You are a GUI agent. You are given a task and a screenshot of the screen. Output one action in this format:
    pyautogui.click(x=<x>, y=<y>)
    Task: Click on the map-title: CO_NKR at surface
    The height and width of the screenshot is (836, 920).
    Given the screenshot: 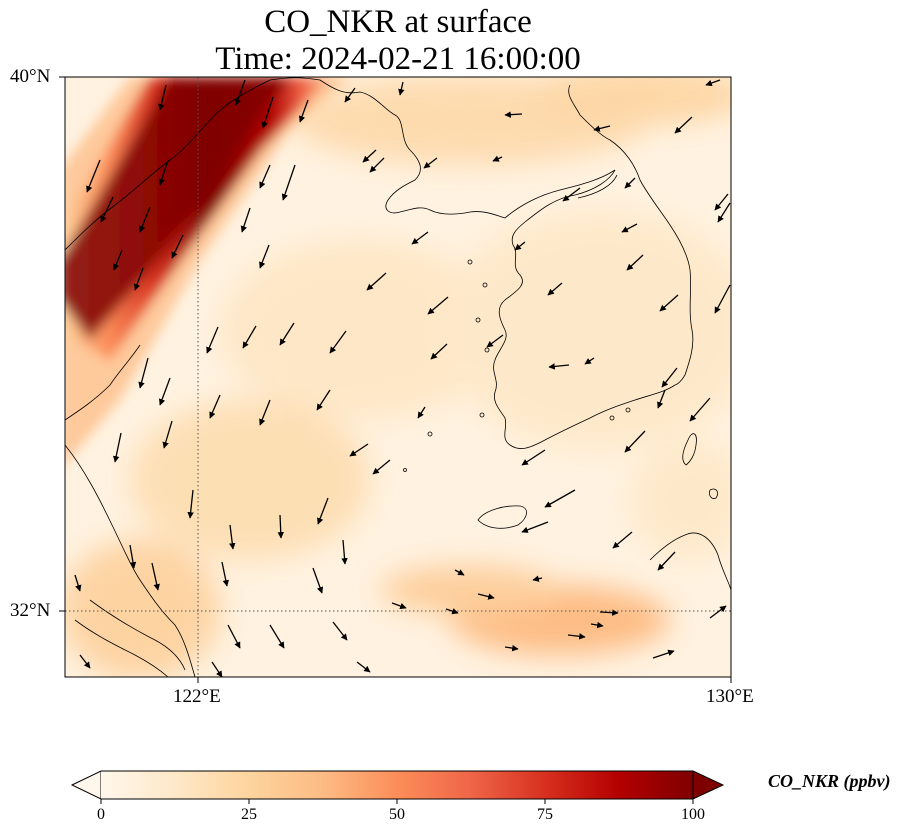 What is the action you would take?
    pyautogui.click(x=398, y=22)
    